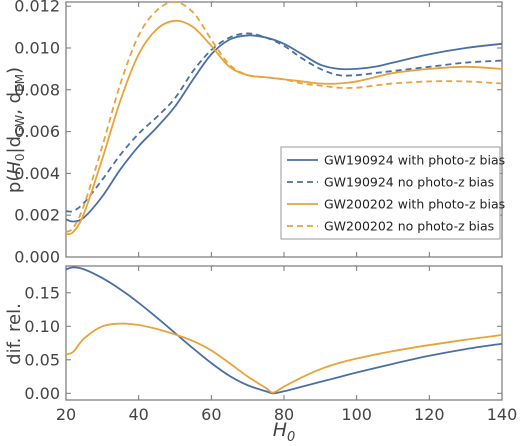  I want to click on top-ytick-label-4: 0.008, so click(37, 89).